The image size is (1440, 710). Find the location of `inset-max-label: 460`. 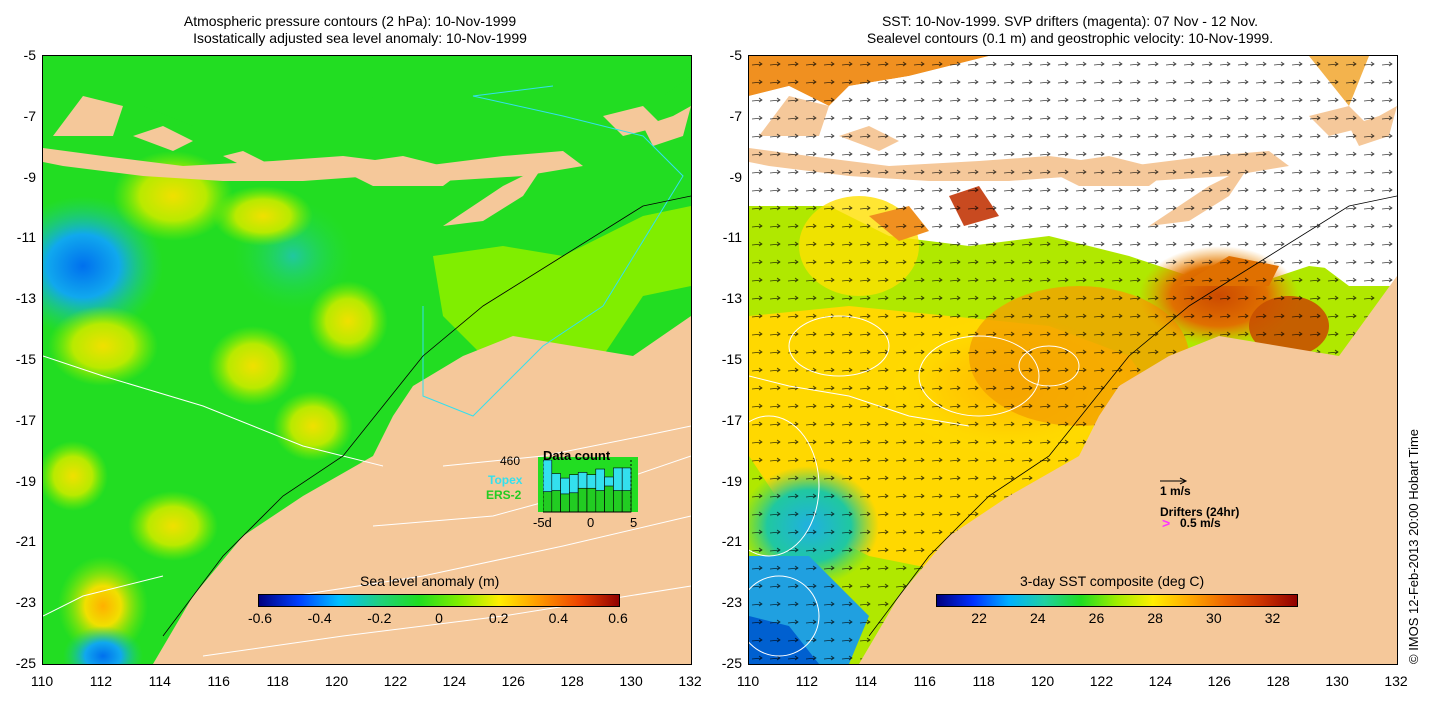

inset-max-label: 460 is located at coordinates (510, 461).